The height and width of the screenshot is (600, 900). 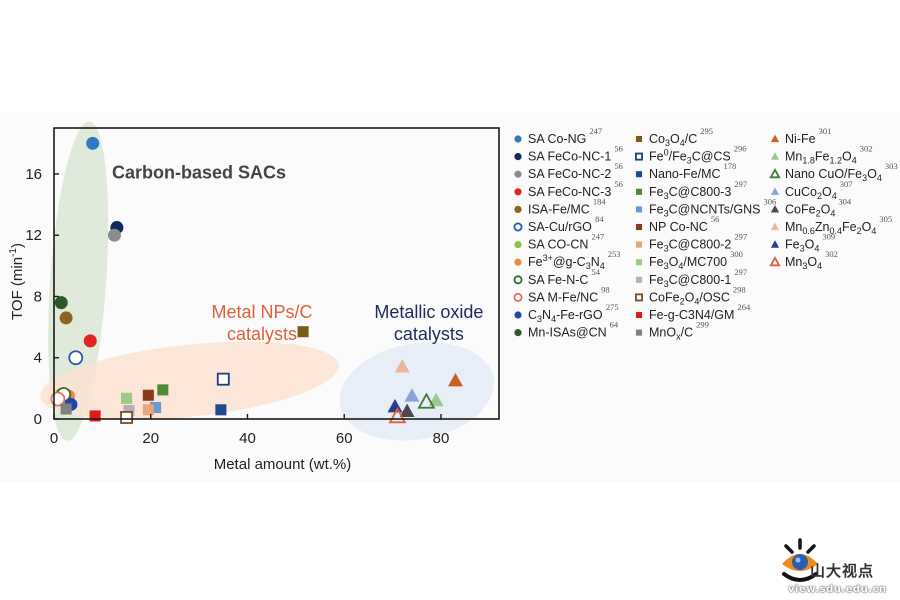 I want to click on legend-label-part: SA M-Fe/NC, so click(x=563, y=297).